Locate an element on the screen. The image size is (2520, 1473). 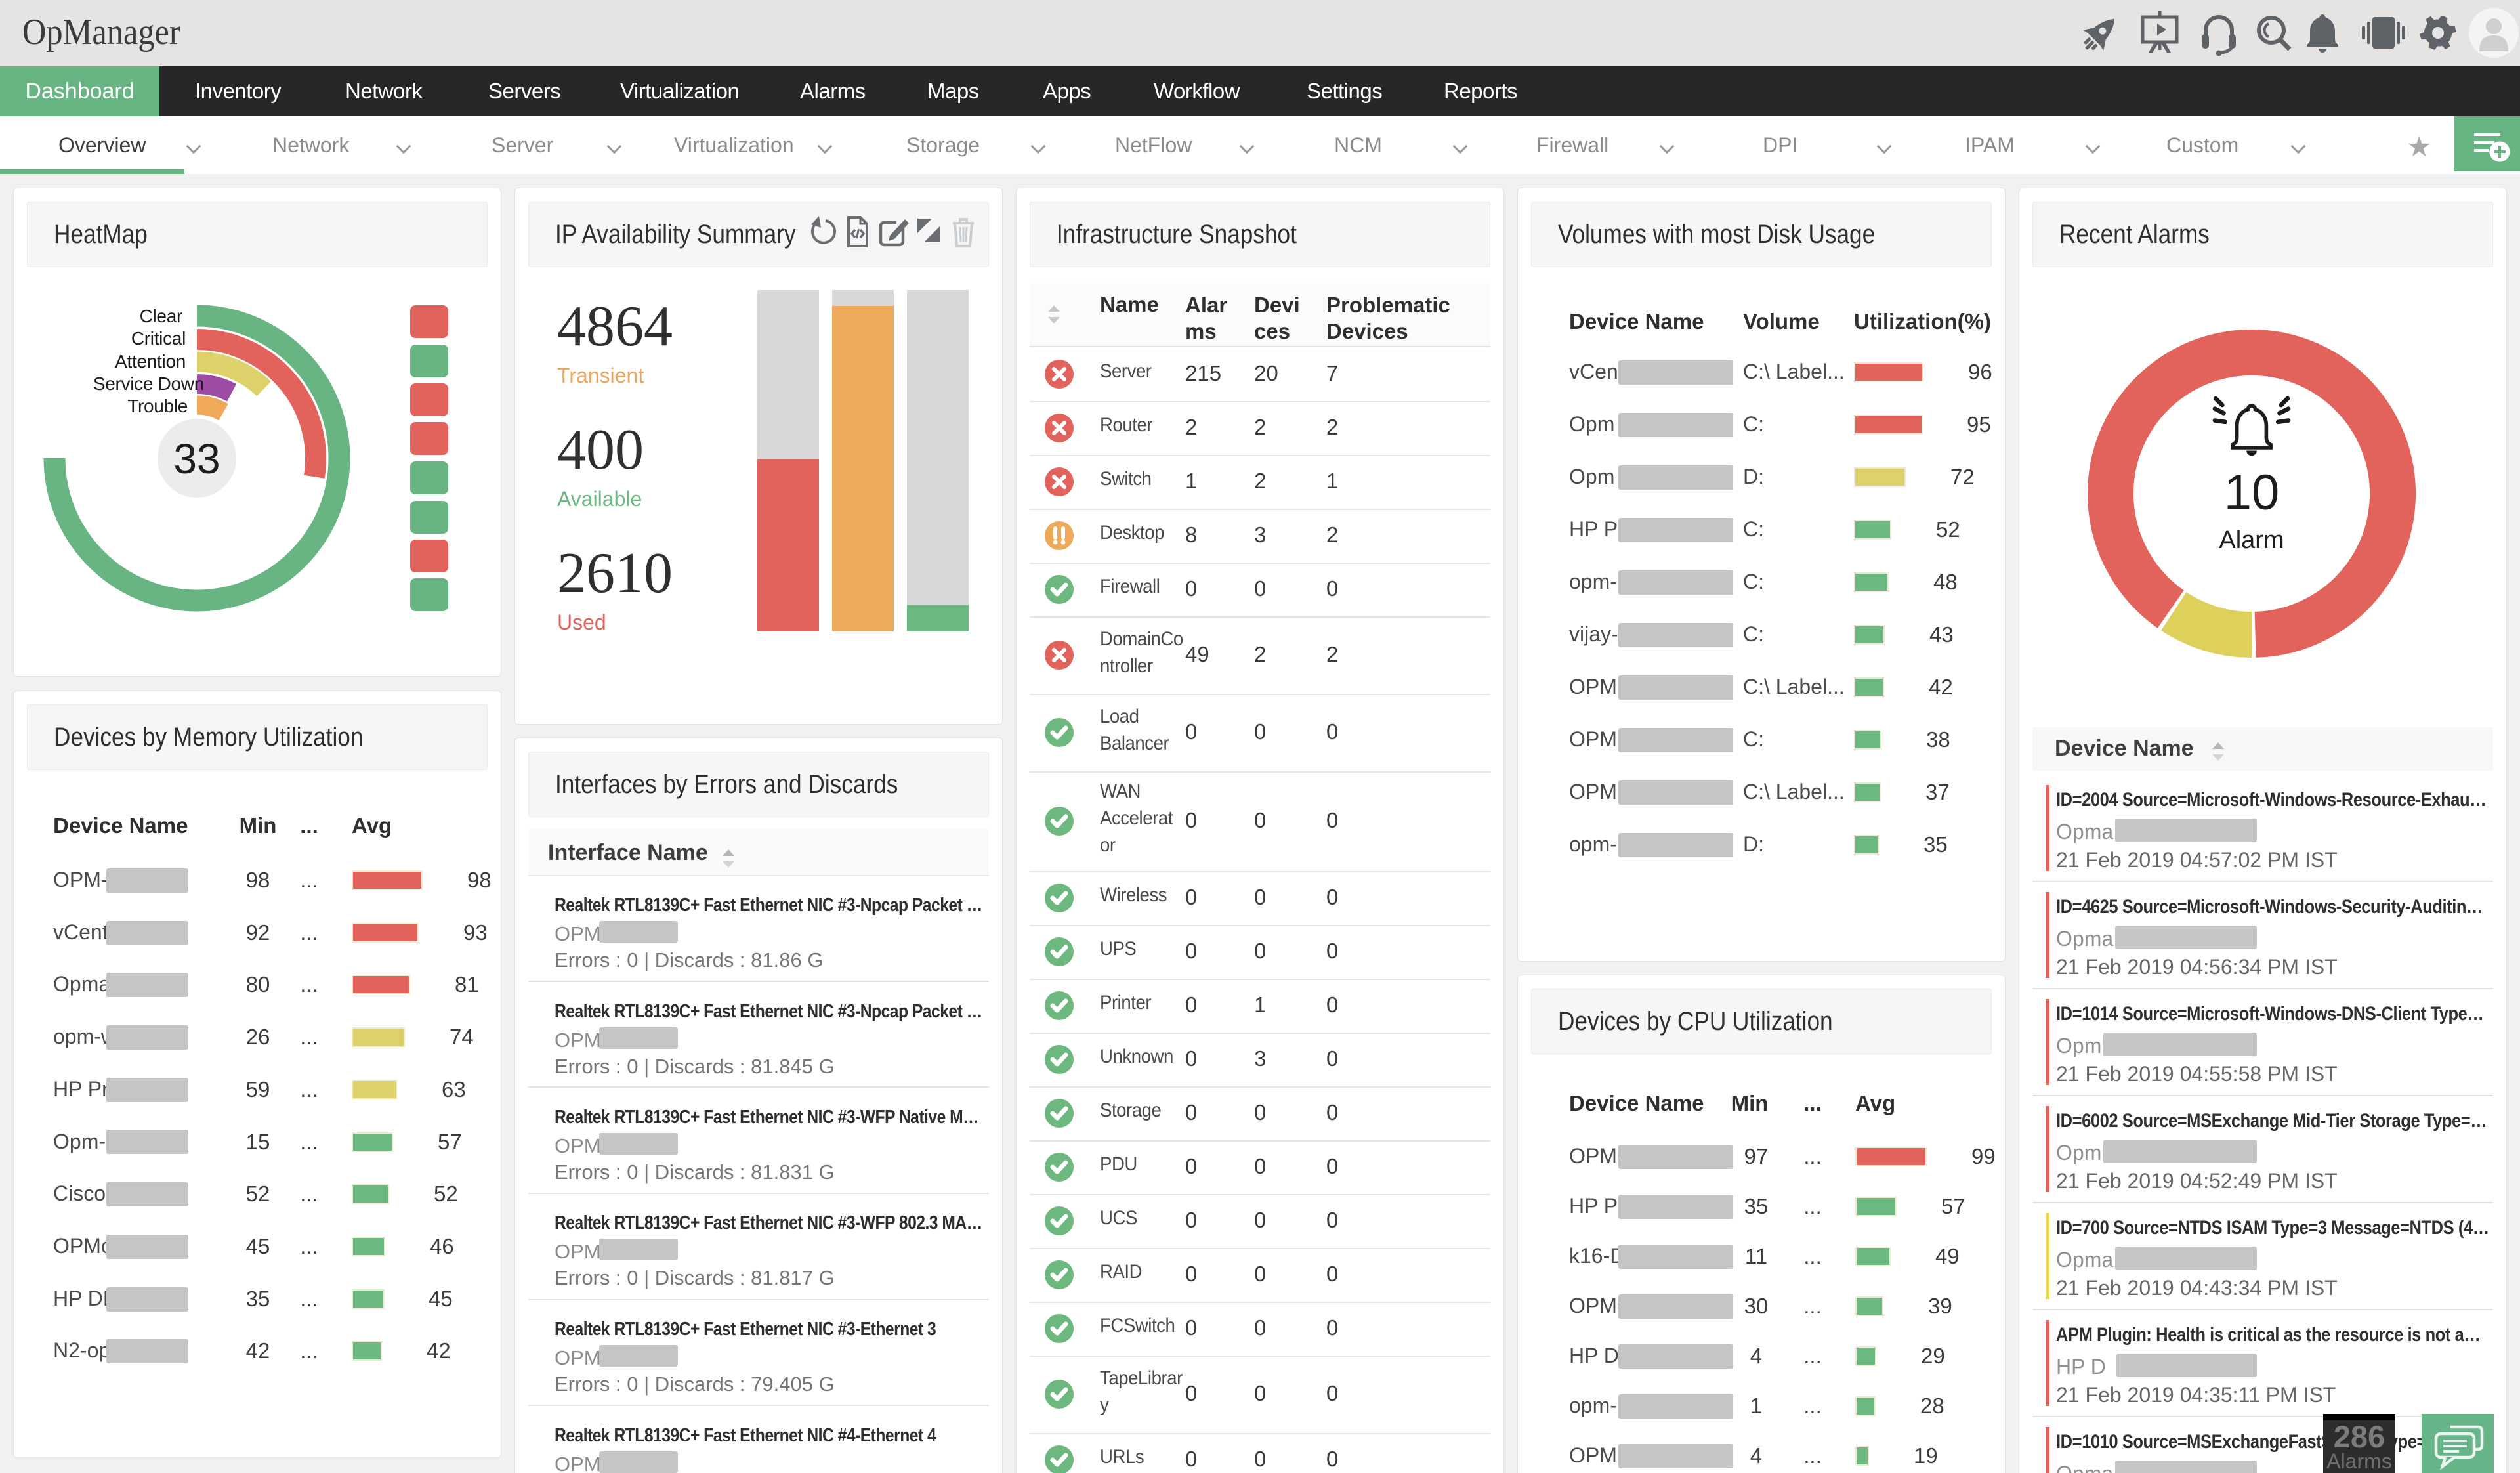
svg-text: Alarm is located at coordinates (2251, 540).